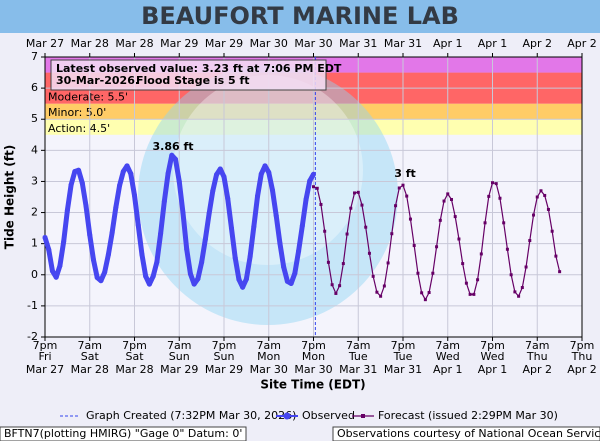 This screenshot has height=441, width=600. Describe the element at coordinates (312, 385) in the screenshot. I see `x-axis-label: Site Time (EDT)` at that location.